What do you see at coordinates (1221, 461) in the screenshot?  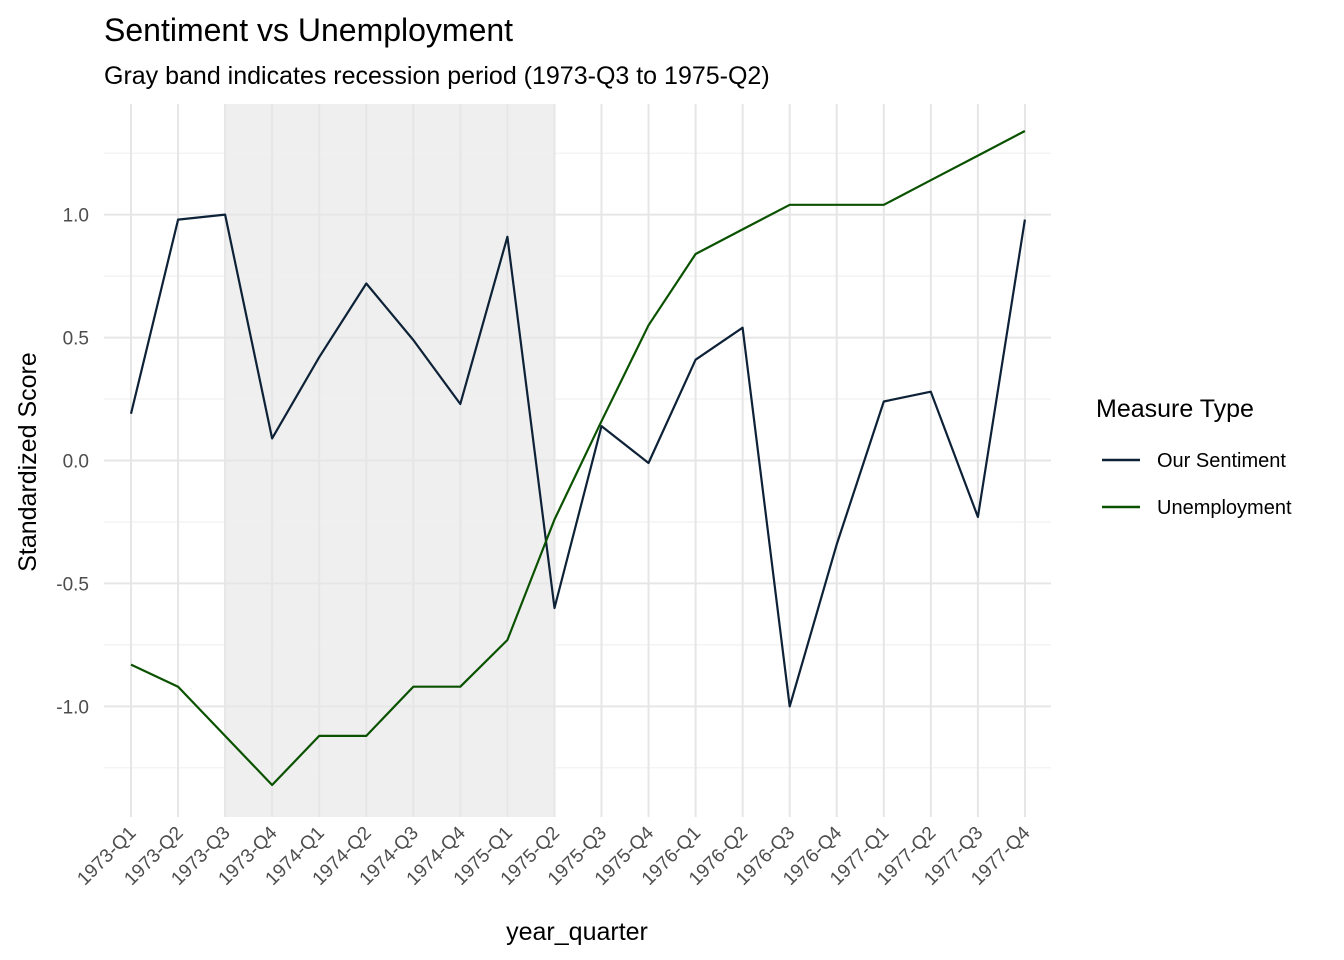 I see `legend-label: Our Sentiment` at bounding box center [1221, 461].